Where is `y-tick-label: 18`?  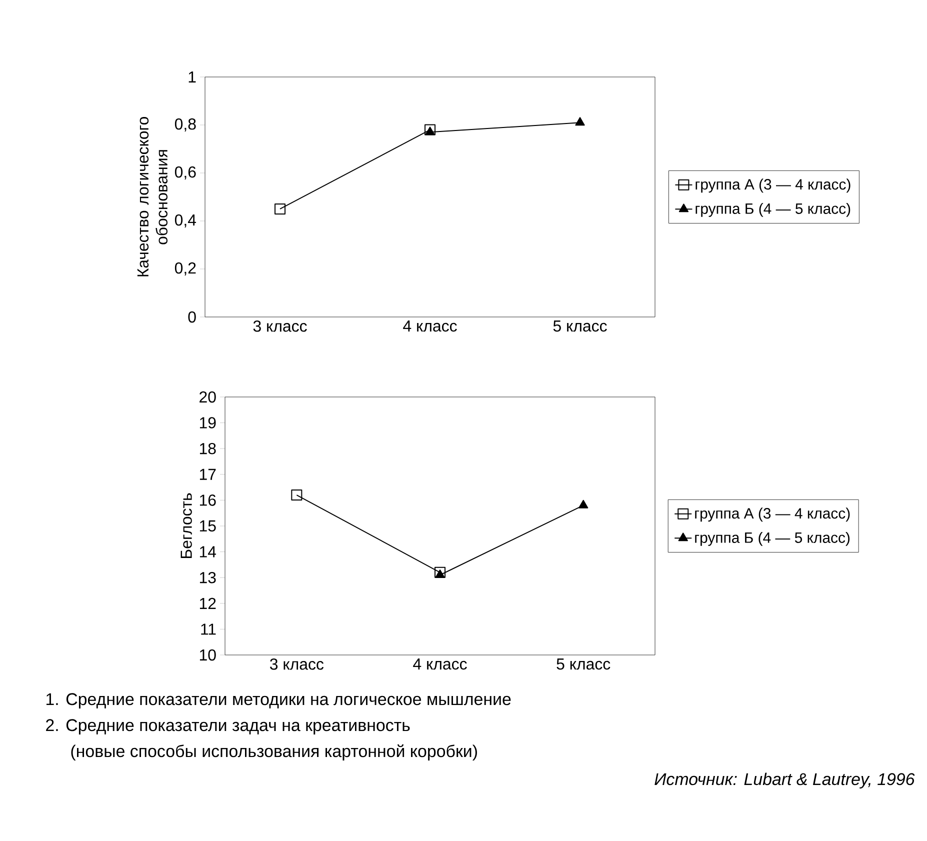
y-tick-label: 18 is located at coordinates (208, 448).